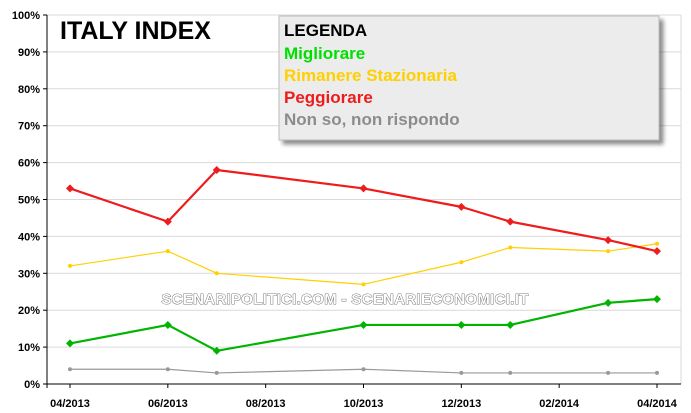 The width and height of the screenshot is (691, 413). What do you see at coordinates (370, 75) in the screenshot?
I see `legend-entry-rimanere-stazionaria: Rimanere Stazionaria` at bounding box center [370, 75].